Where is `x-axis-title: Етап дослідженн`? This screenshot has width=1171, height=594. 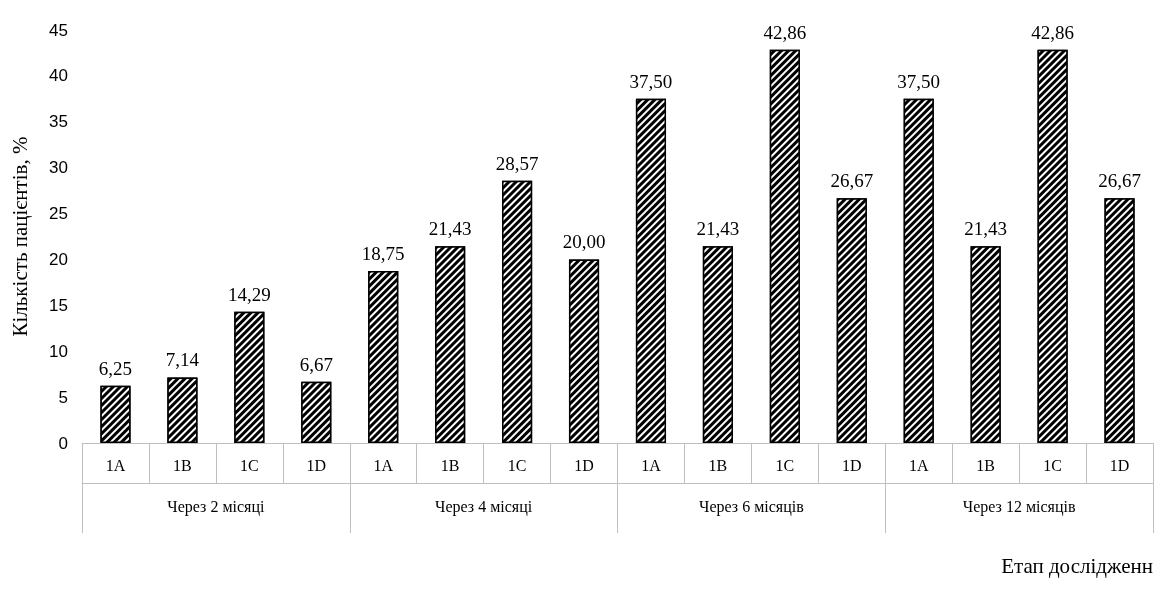 x-axis-title: Етап дослідженн is located at coordinates (1077, 565).